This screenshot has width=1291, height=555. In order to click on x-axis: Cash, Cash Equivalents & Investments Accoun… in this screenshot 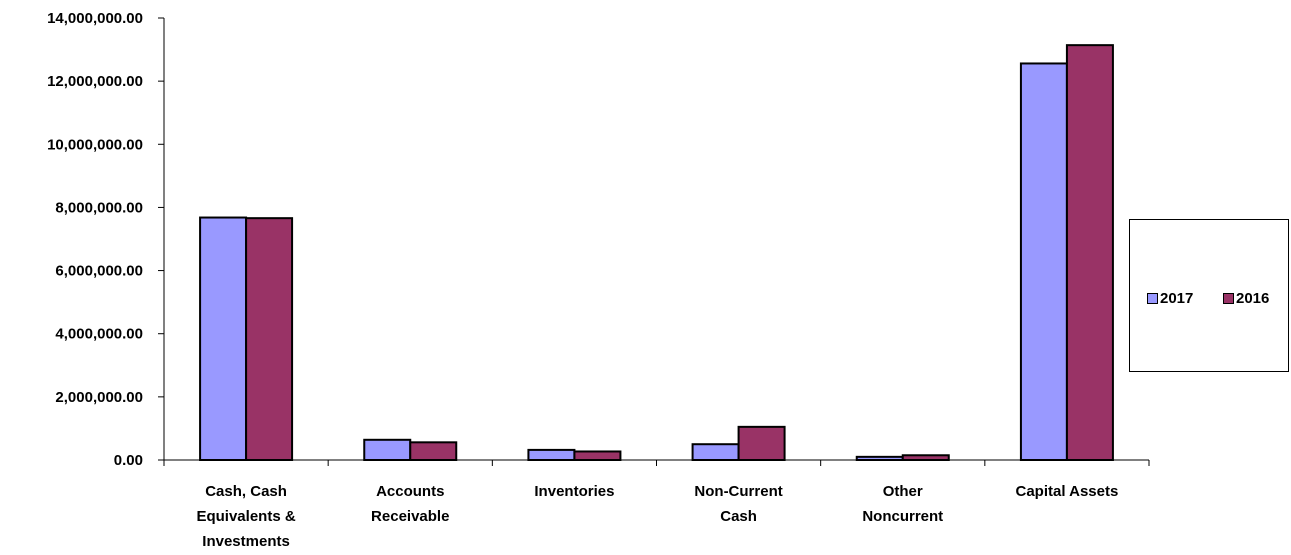, I will do `click(656, 504)`.